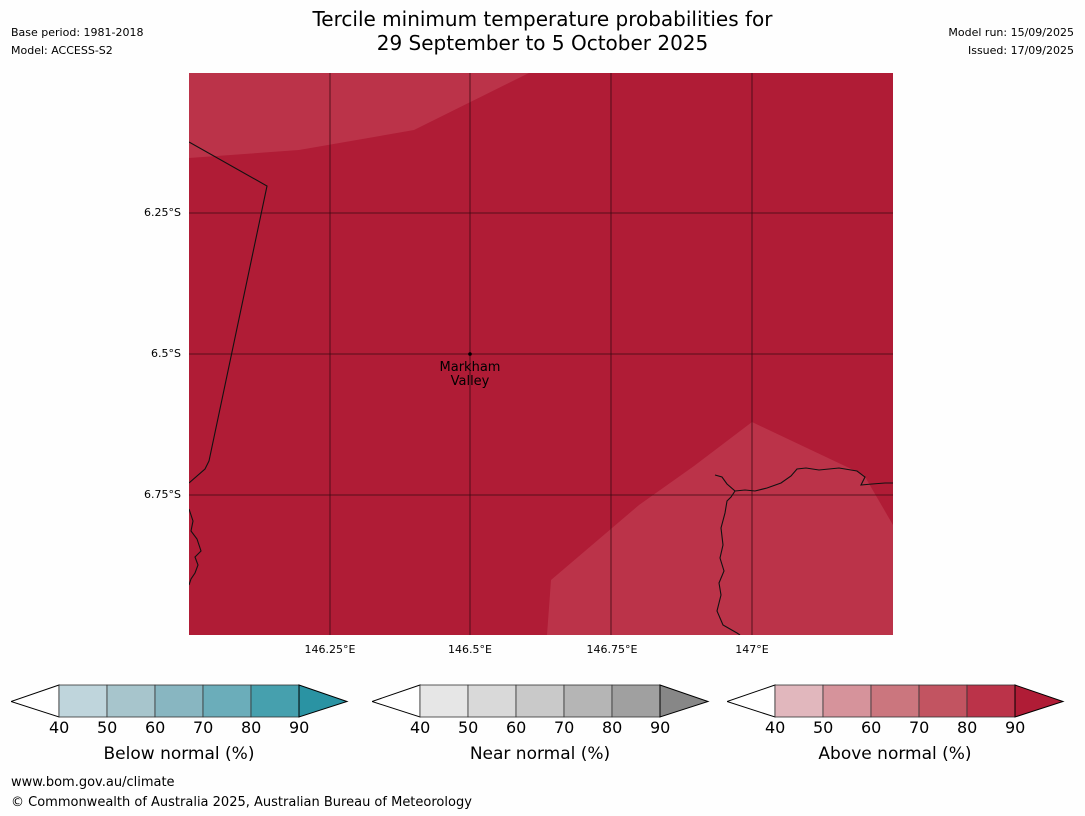 Image resolution: width=1085 pixels, height=816 pixels. What do you see at coordinates (470, 367) in the screenshot?
I see `place-label-line-1: Markham` at bounding box center [470, 367].